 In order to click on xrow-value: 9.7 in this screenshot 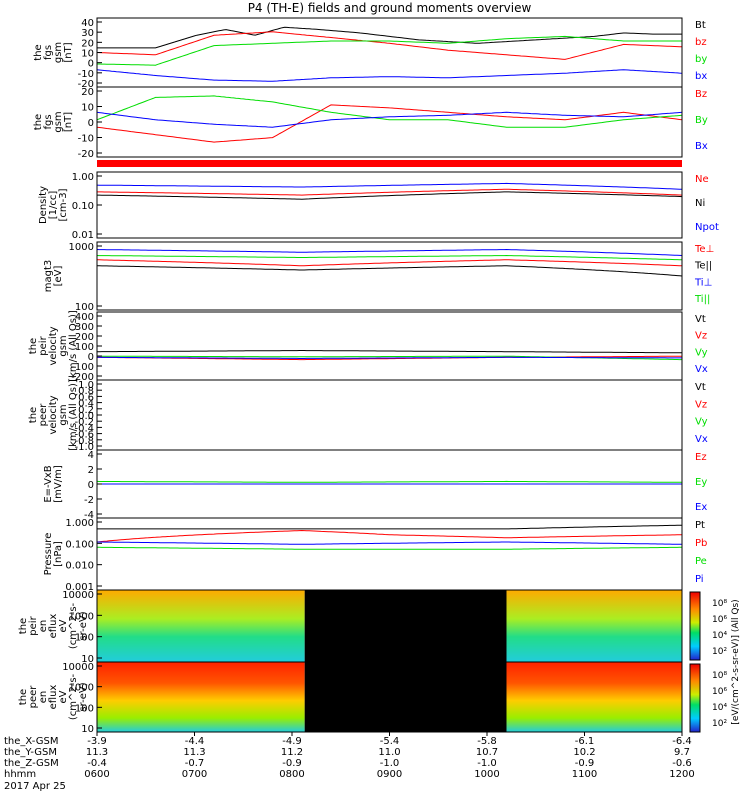, I will do `click(682, 752)`.